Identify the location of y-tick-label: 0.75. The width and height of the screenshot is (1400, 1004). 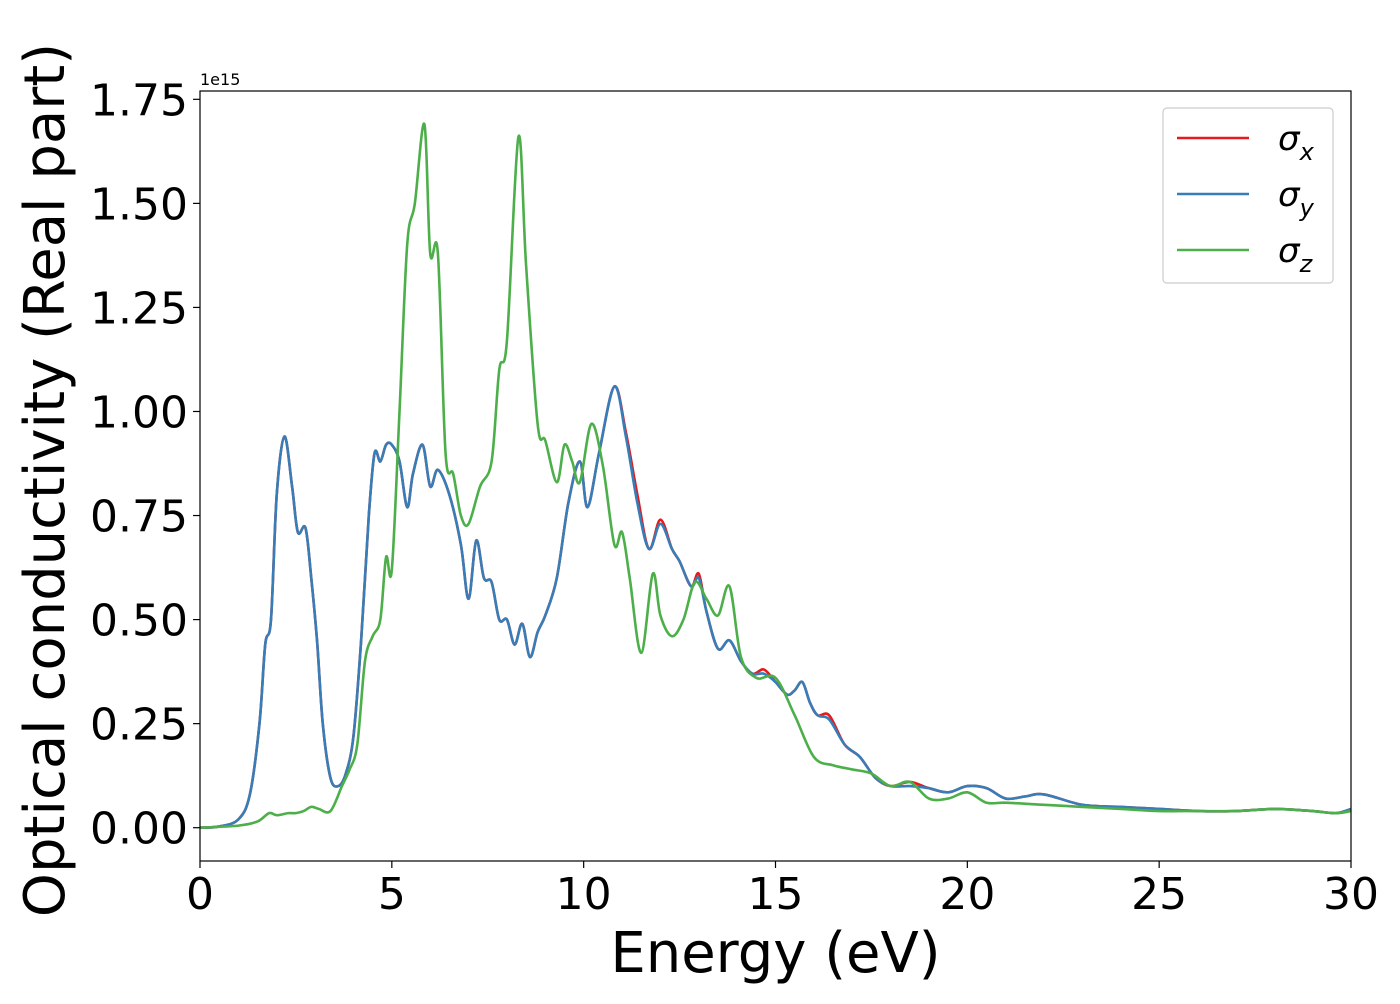
(139, 517).